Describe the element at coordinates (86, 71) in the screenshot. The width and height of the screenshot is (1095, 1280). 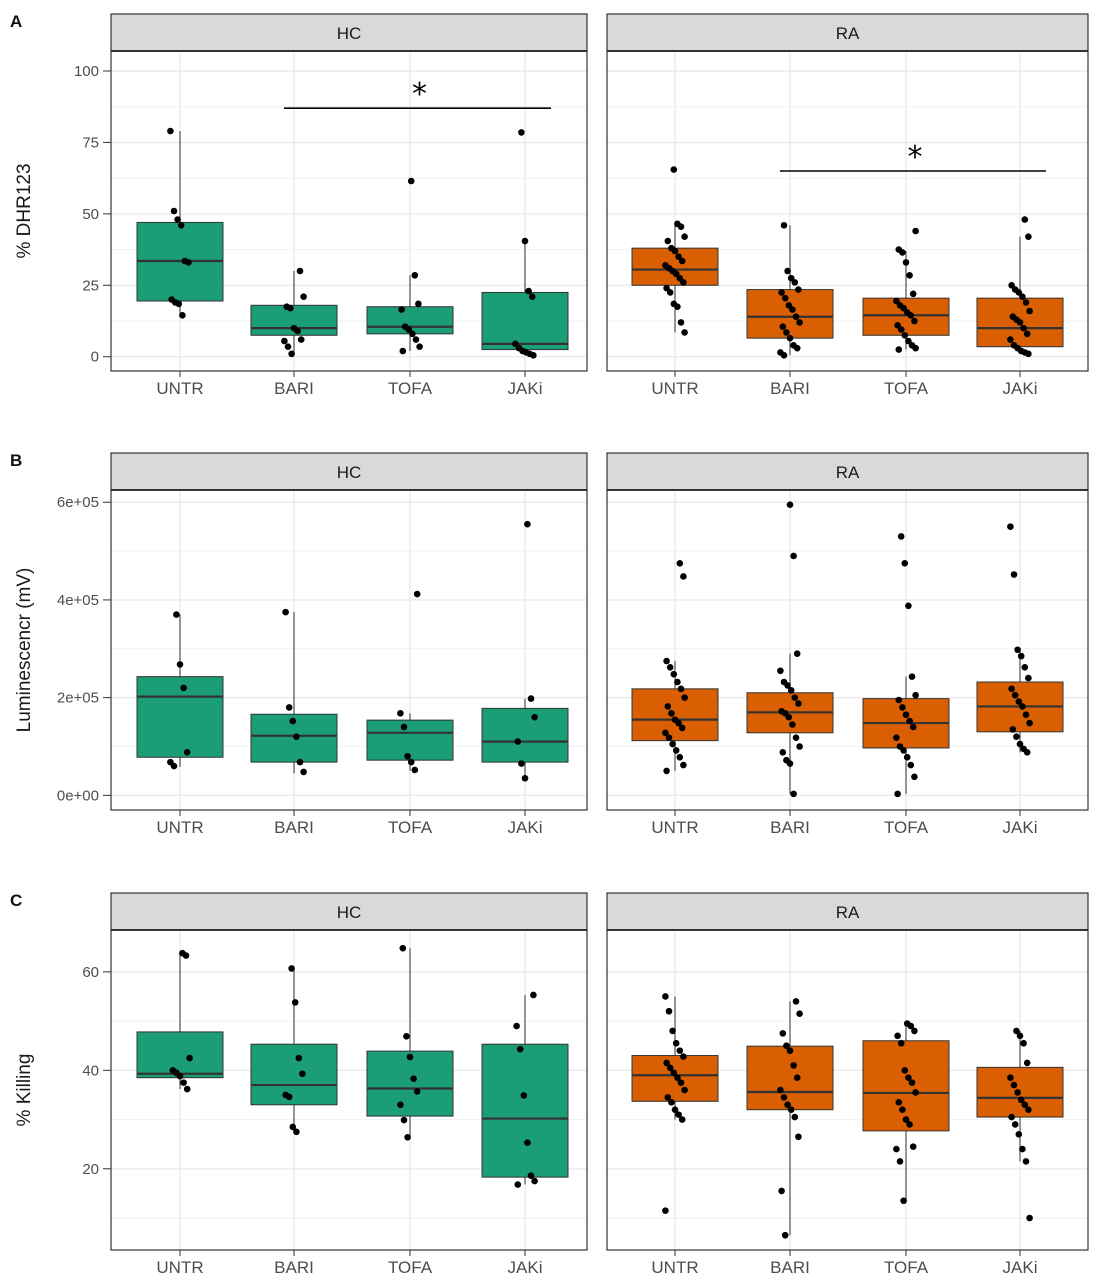
I see `y-tick-label: 100` at that location.